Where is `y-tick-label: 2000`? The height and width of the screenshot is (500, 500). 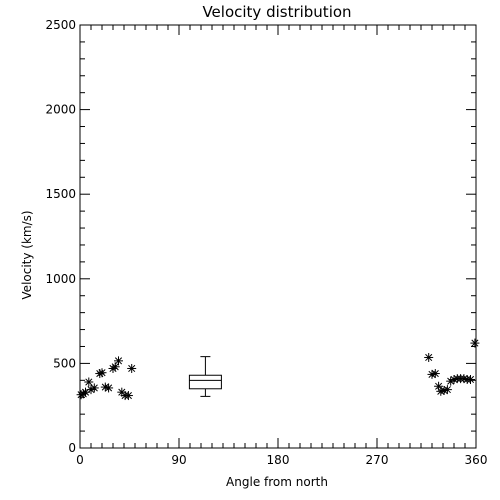 y-tick-label: 2000 is located at coordinates (60, 110).